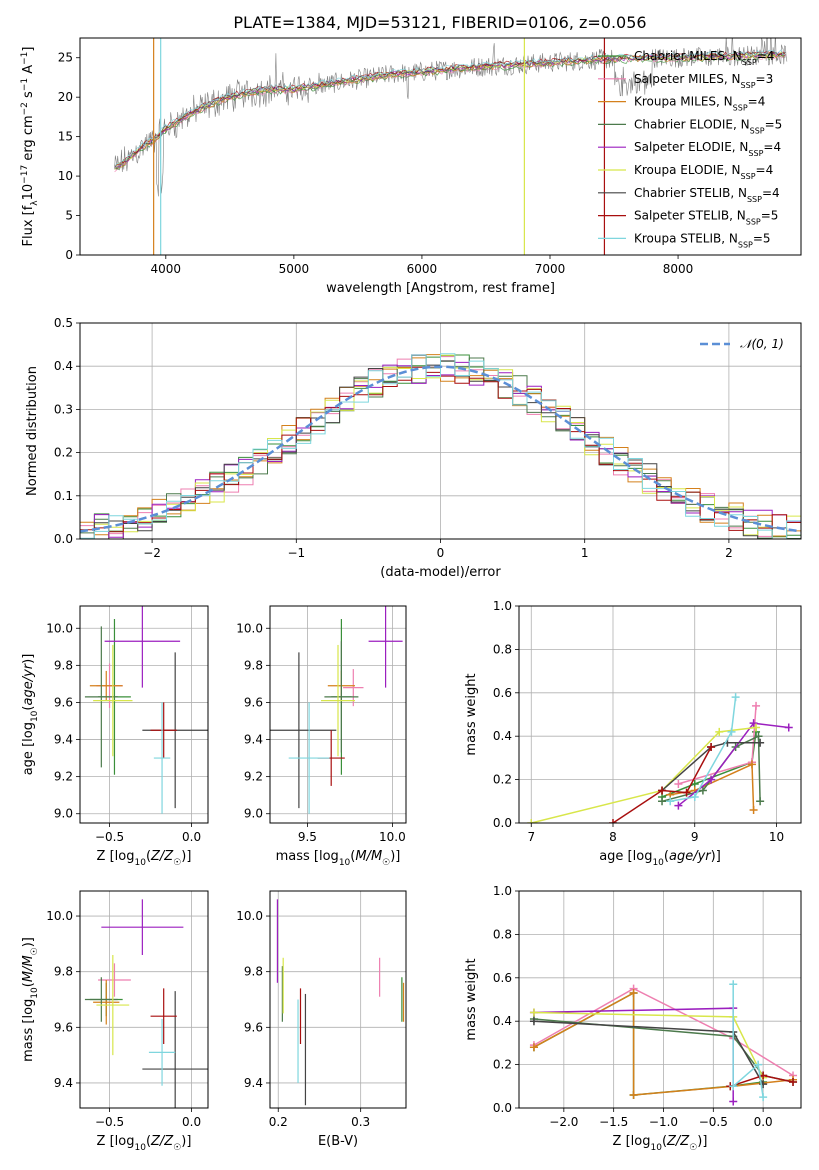  Describe the element at coordinates (338, 700) in the screenshot. I see `errorbar-kroupa-elodie` at that location.